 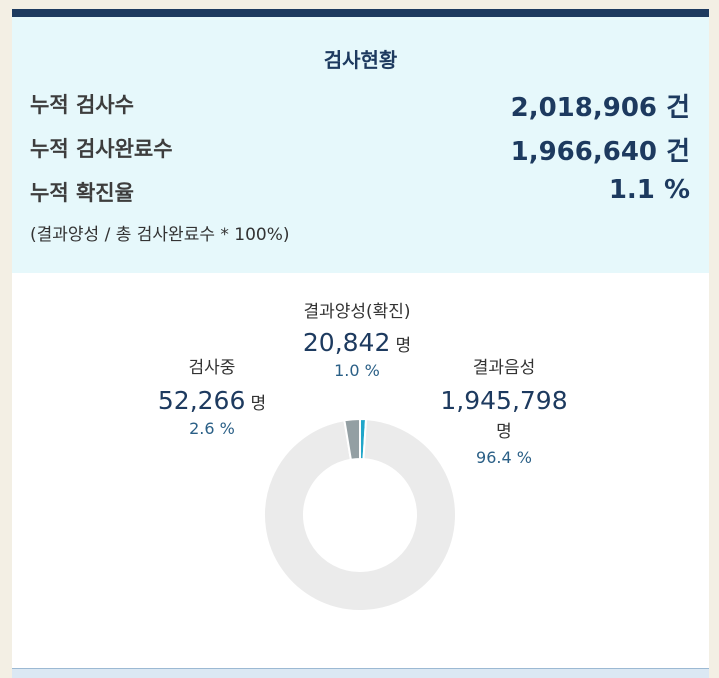 What do you see at coordinates (82, 105) in the screenshot?
I see `cumulative-tests-label: 누적 검사수` at bounding box center [82, 105].